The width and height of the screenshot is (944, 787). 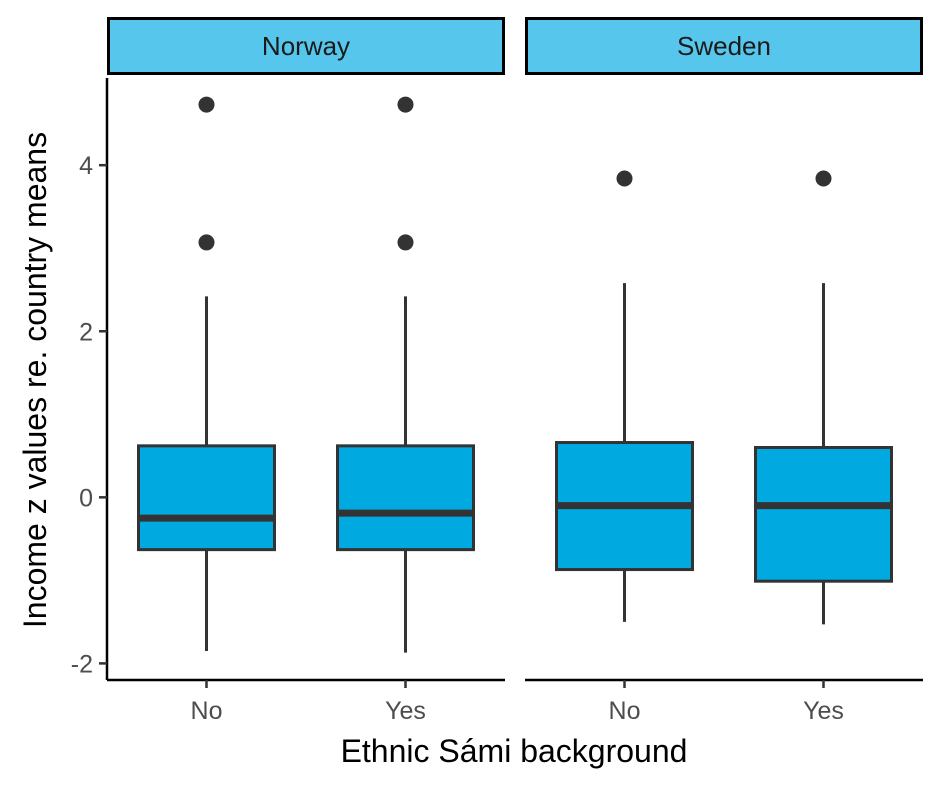 I want to click on y-tick-label: 2, so click(x=86, y=332).